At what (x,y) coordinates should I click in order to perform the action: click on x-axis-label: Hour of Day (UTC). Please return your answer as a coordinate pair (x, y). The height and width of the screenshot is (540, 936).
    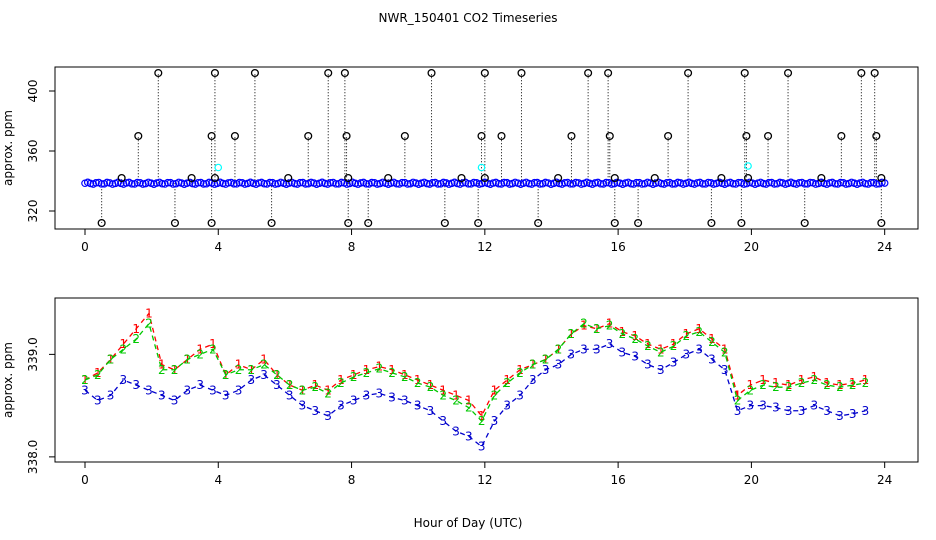
    Looking at the image, I should click on (468, 523).